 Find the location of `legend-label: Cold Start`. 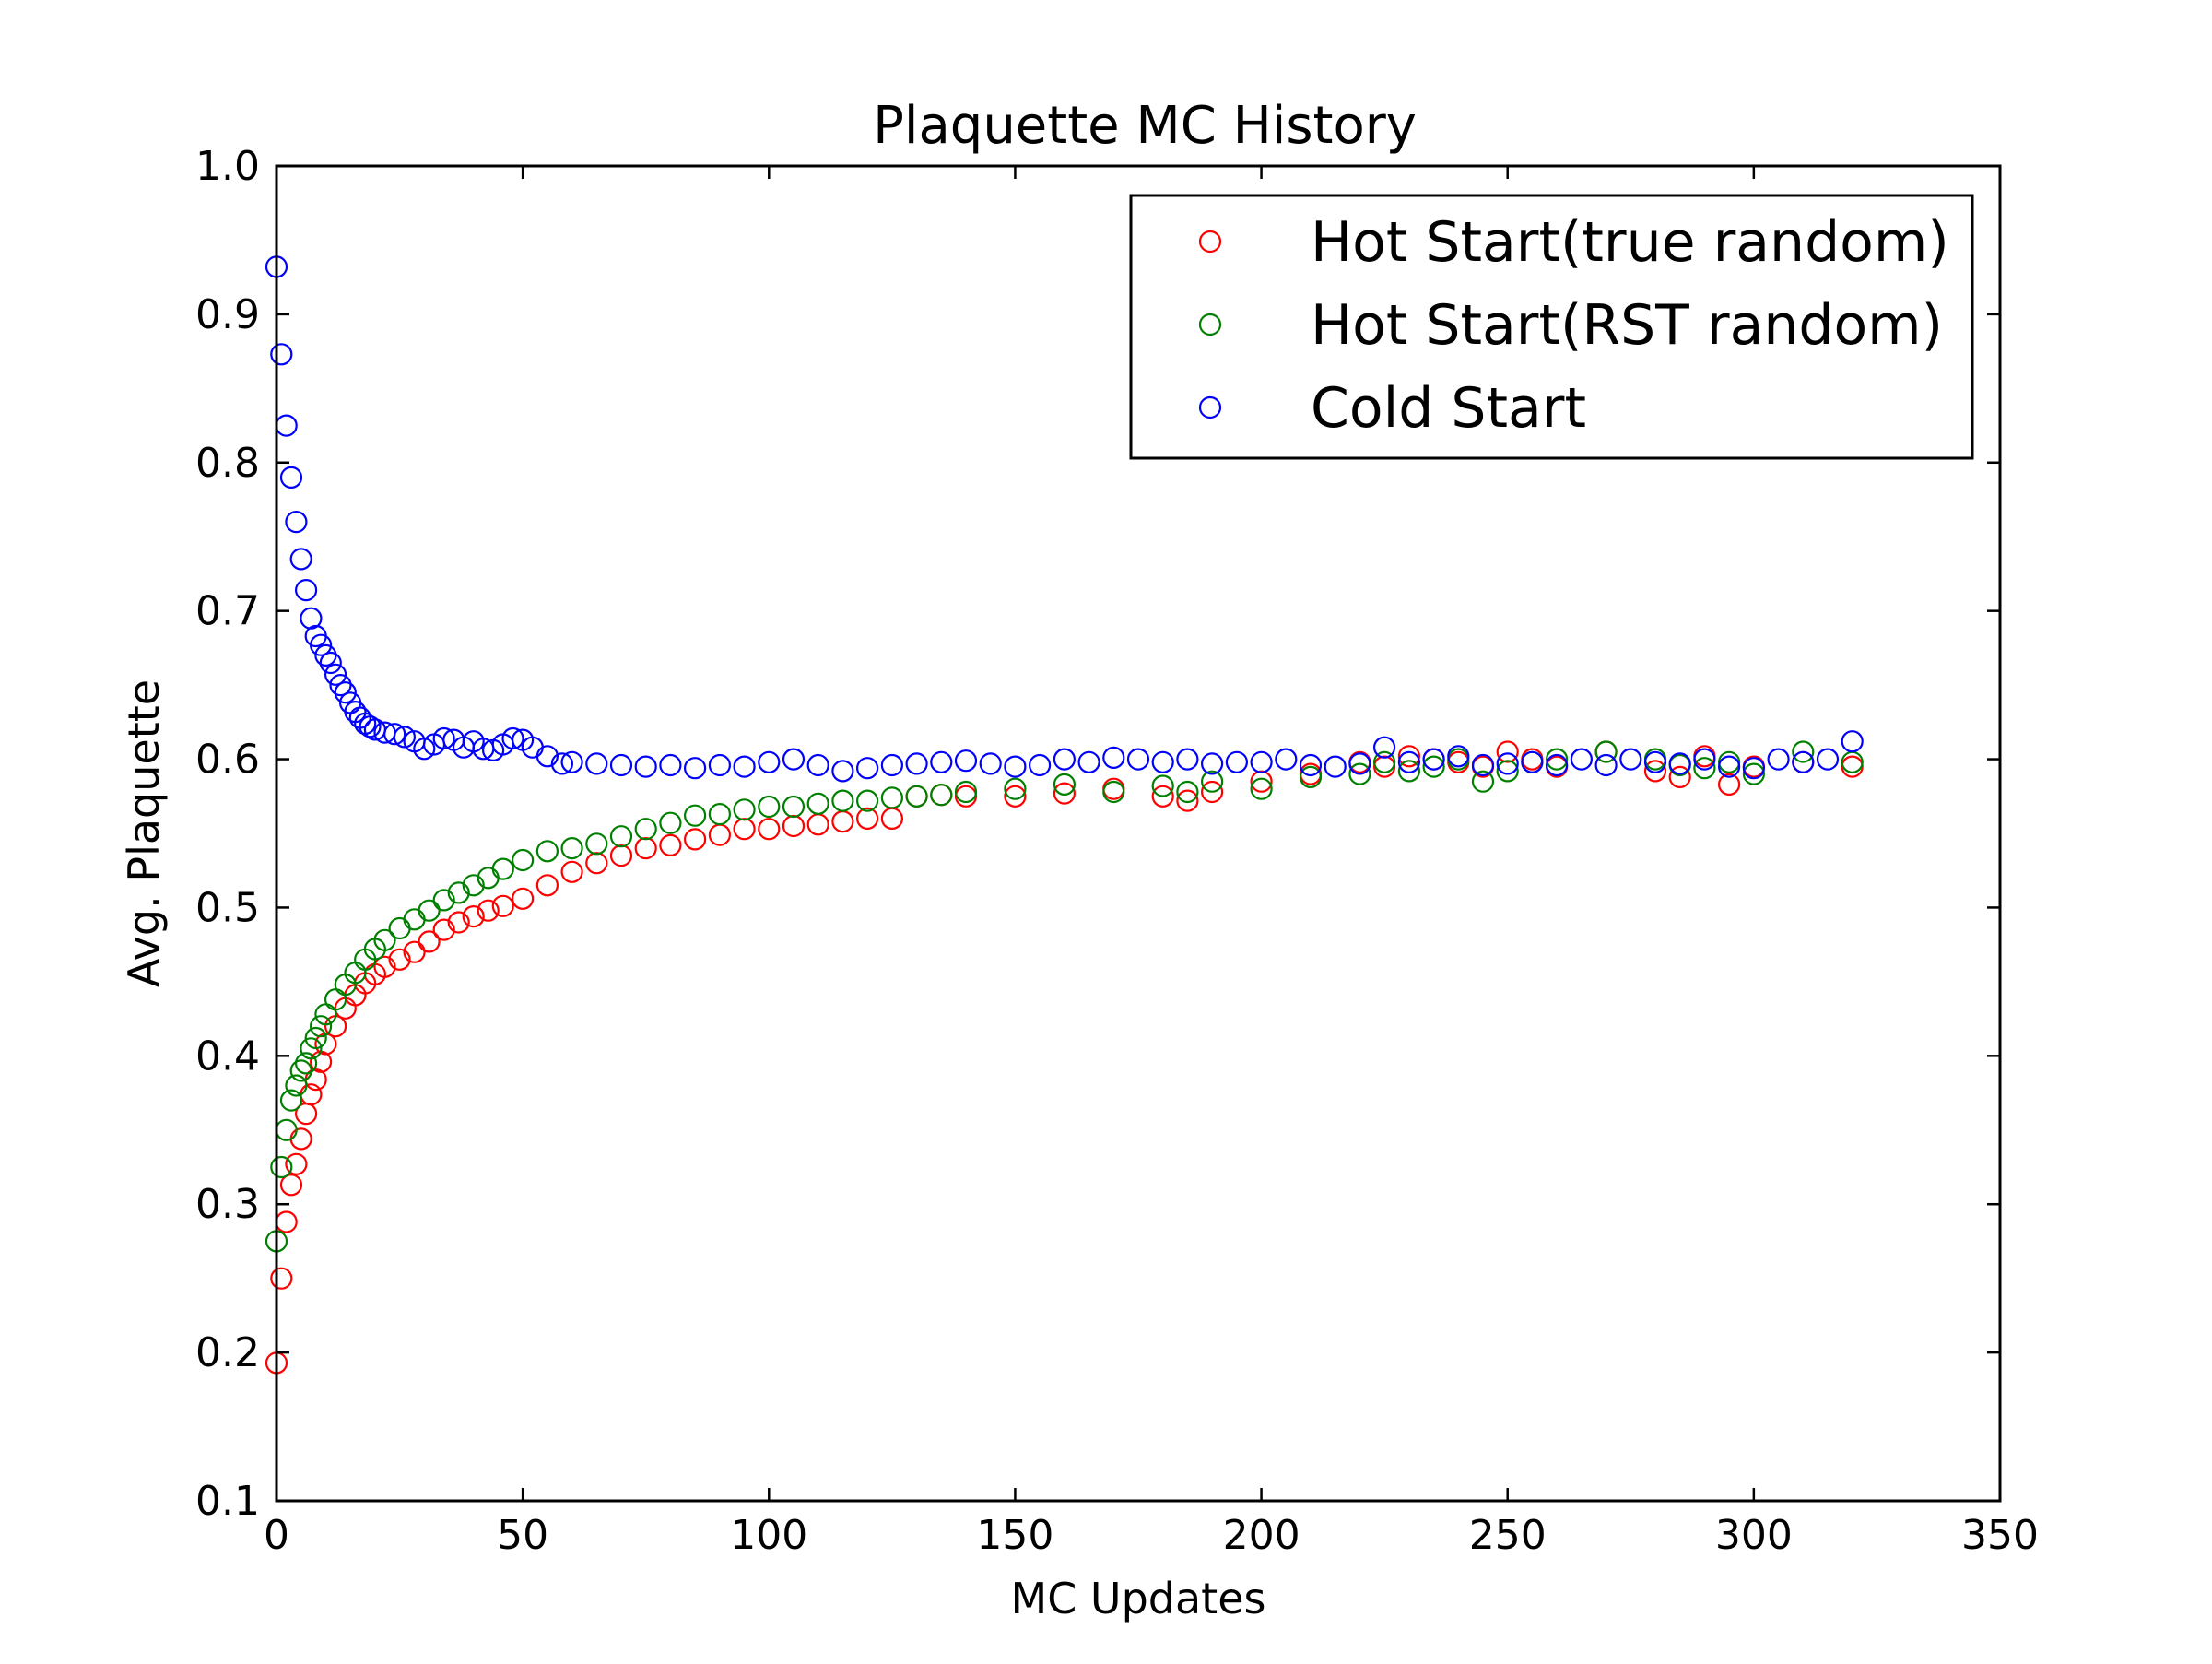

legend-label: Cold Start is located at coordinates (1448, 408).